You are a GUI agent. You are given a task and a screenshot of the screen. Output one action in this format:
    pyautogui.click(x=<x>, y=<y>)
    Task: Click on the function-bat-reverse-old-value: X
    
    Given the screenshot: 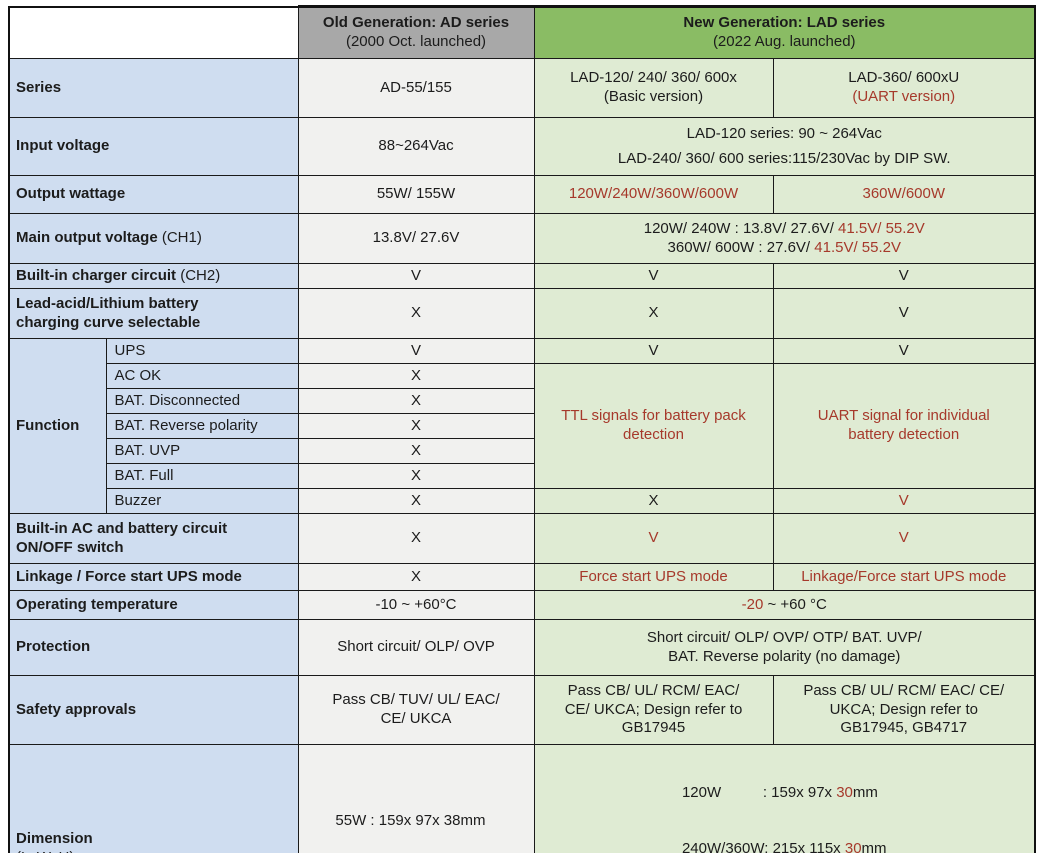 What is the action you would take?
    pyautogui.click(x=416, y=426)
    